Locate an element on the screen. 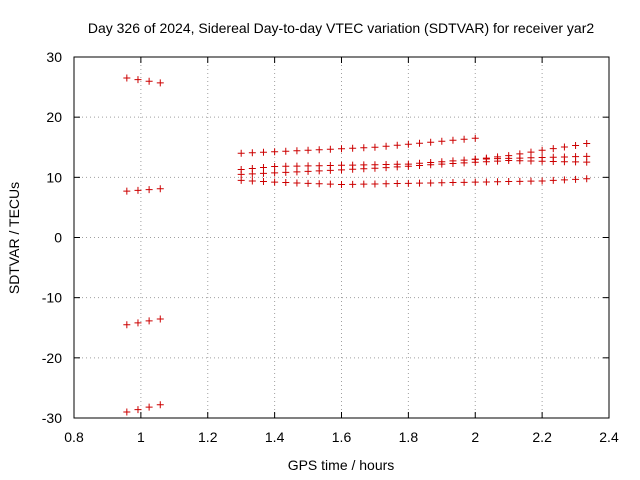 This screenshot has height=480, width=640. x-tick-label: 1.4 is located at coordinates (275, 437).